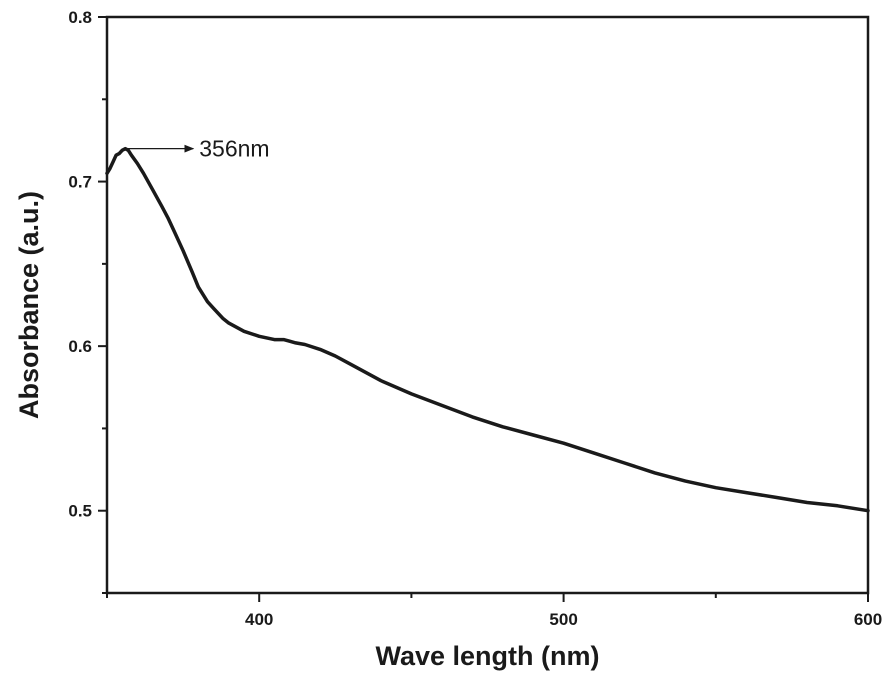  Describe the element at coordinates (868, 619) in the screenshot. I see `x-tick-label: 600` at that location.